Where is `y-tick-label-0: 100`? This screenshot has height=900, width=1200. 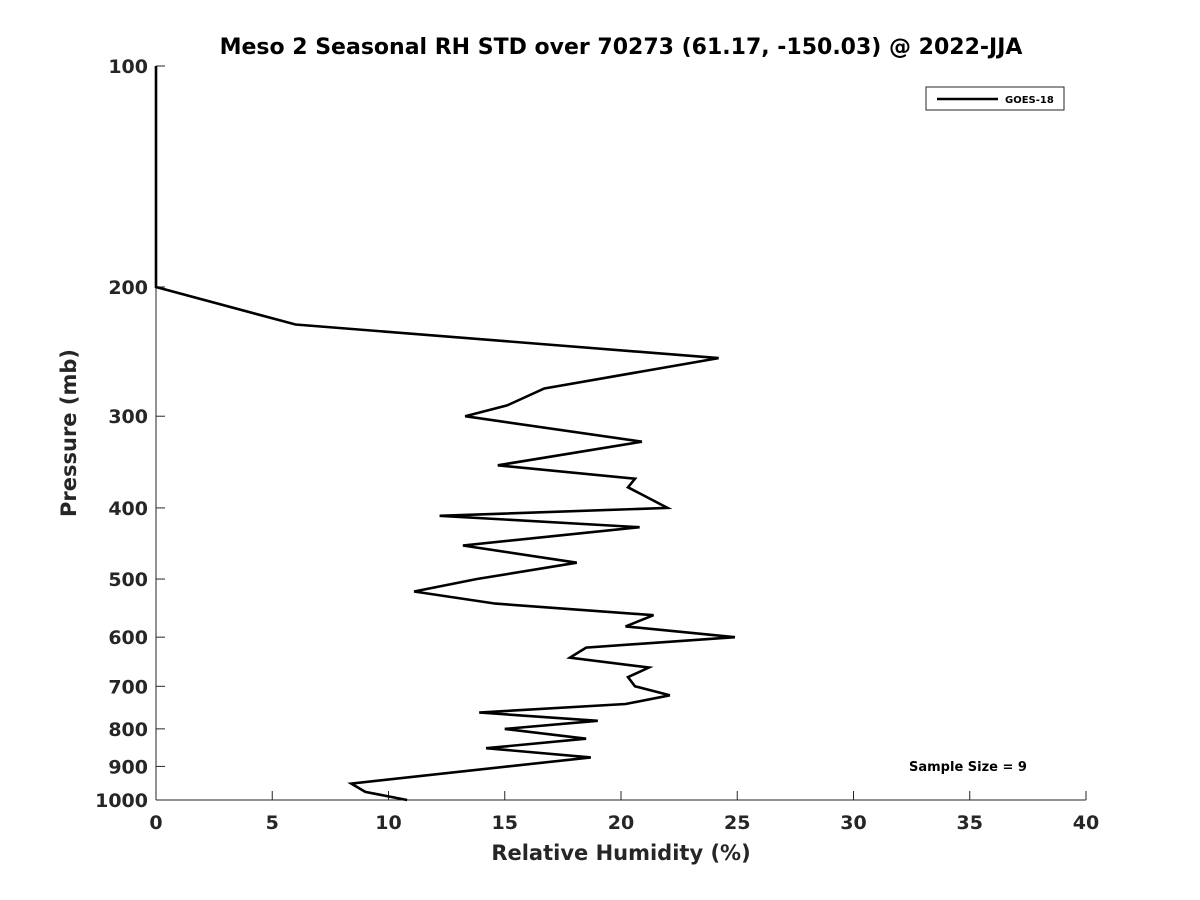
y-tick-label-0: 100 is located at coordinates (128, 67).